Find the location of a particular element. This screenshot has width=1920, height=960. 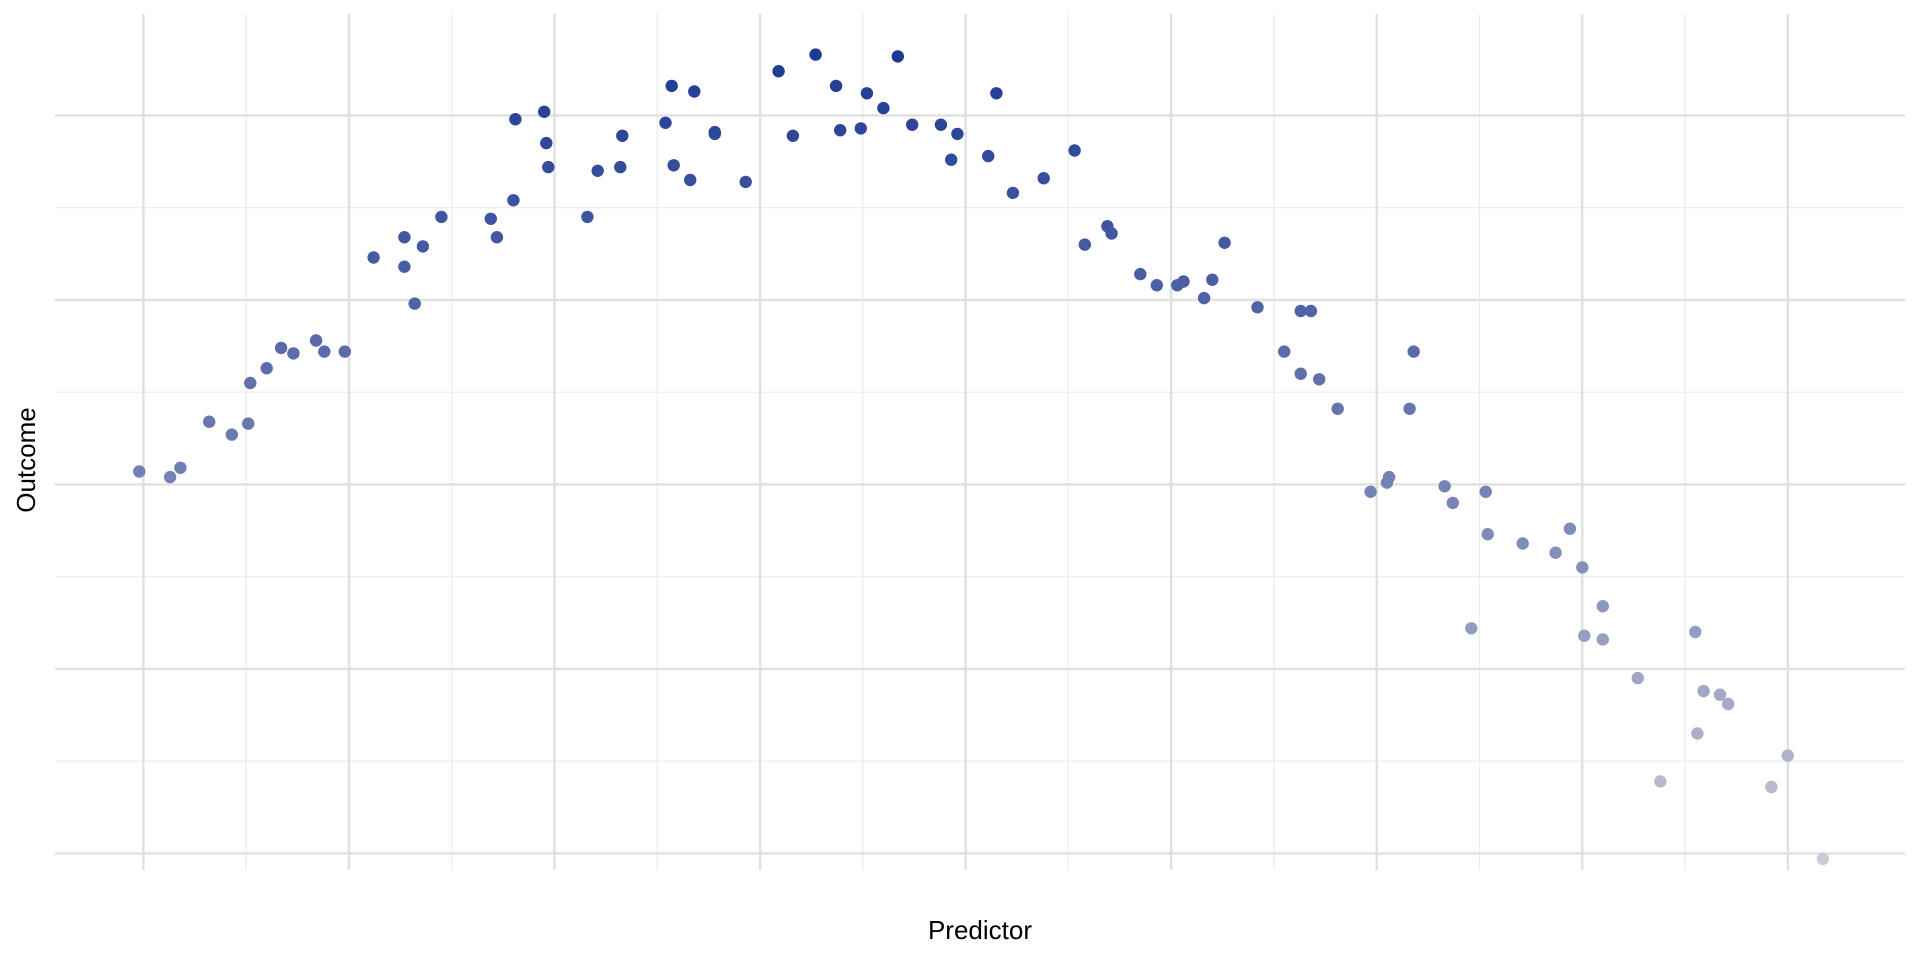

x-axis-title: Predictor is located at coordinates (980, 930).